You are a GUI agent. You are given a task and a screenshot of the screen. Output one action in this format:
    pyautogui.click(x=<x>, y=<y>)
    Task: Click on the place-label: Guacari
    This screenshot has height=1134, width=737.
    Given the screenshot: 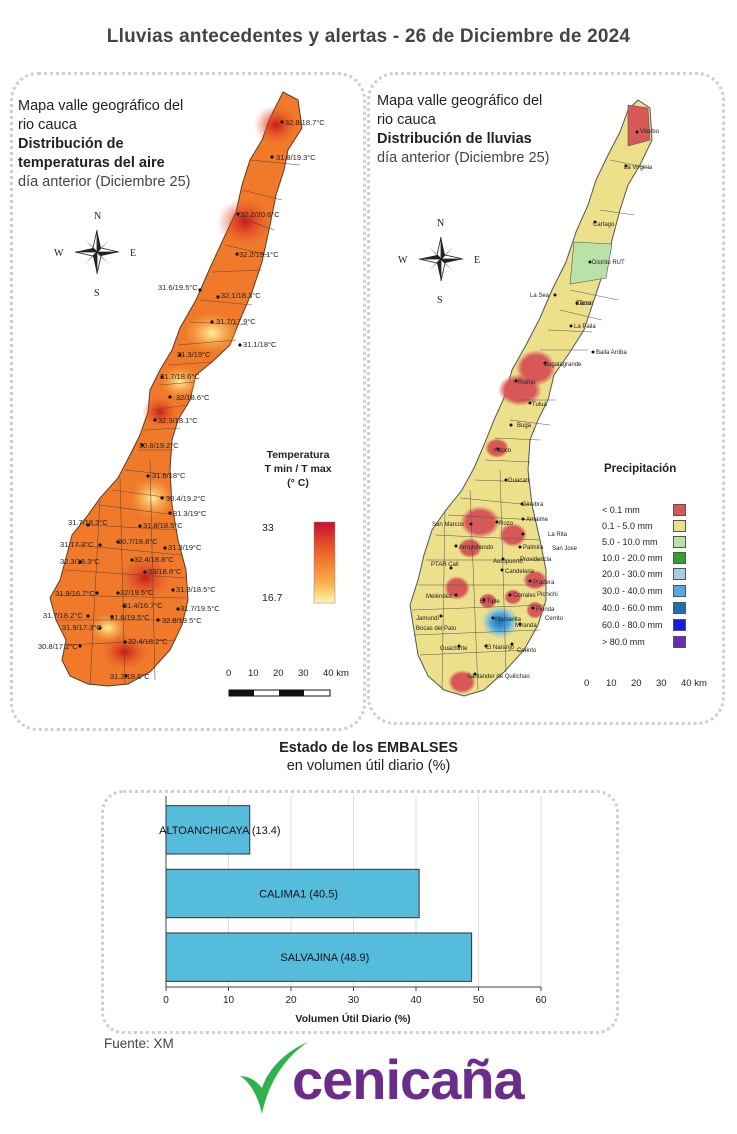 What is the action you would take?
    pyautogui.click(x=518, y=481)
    